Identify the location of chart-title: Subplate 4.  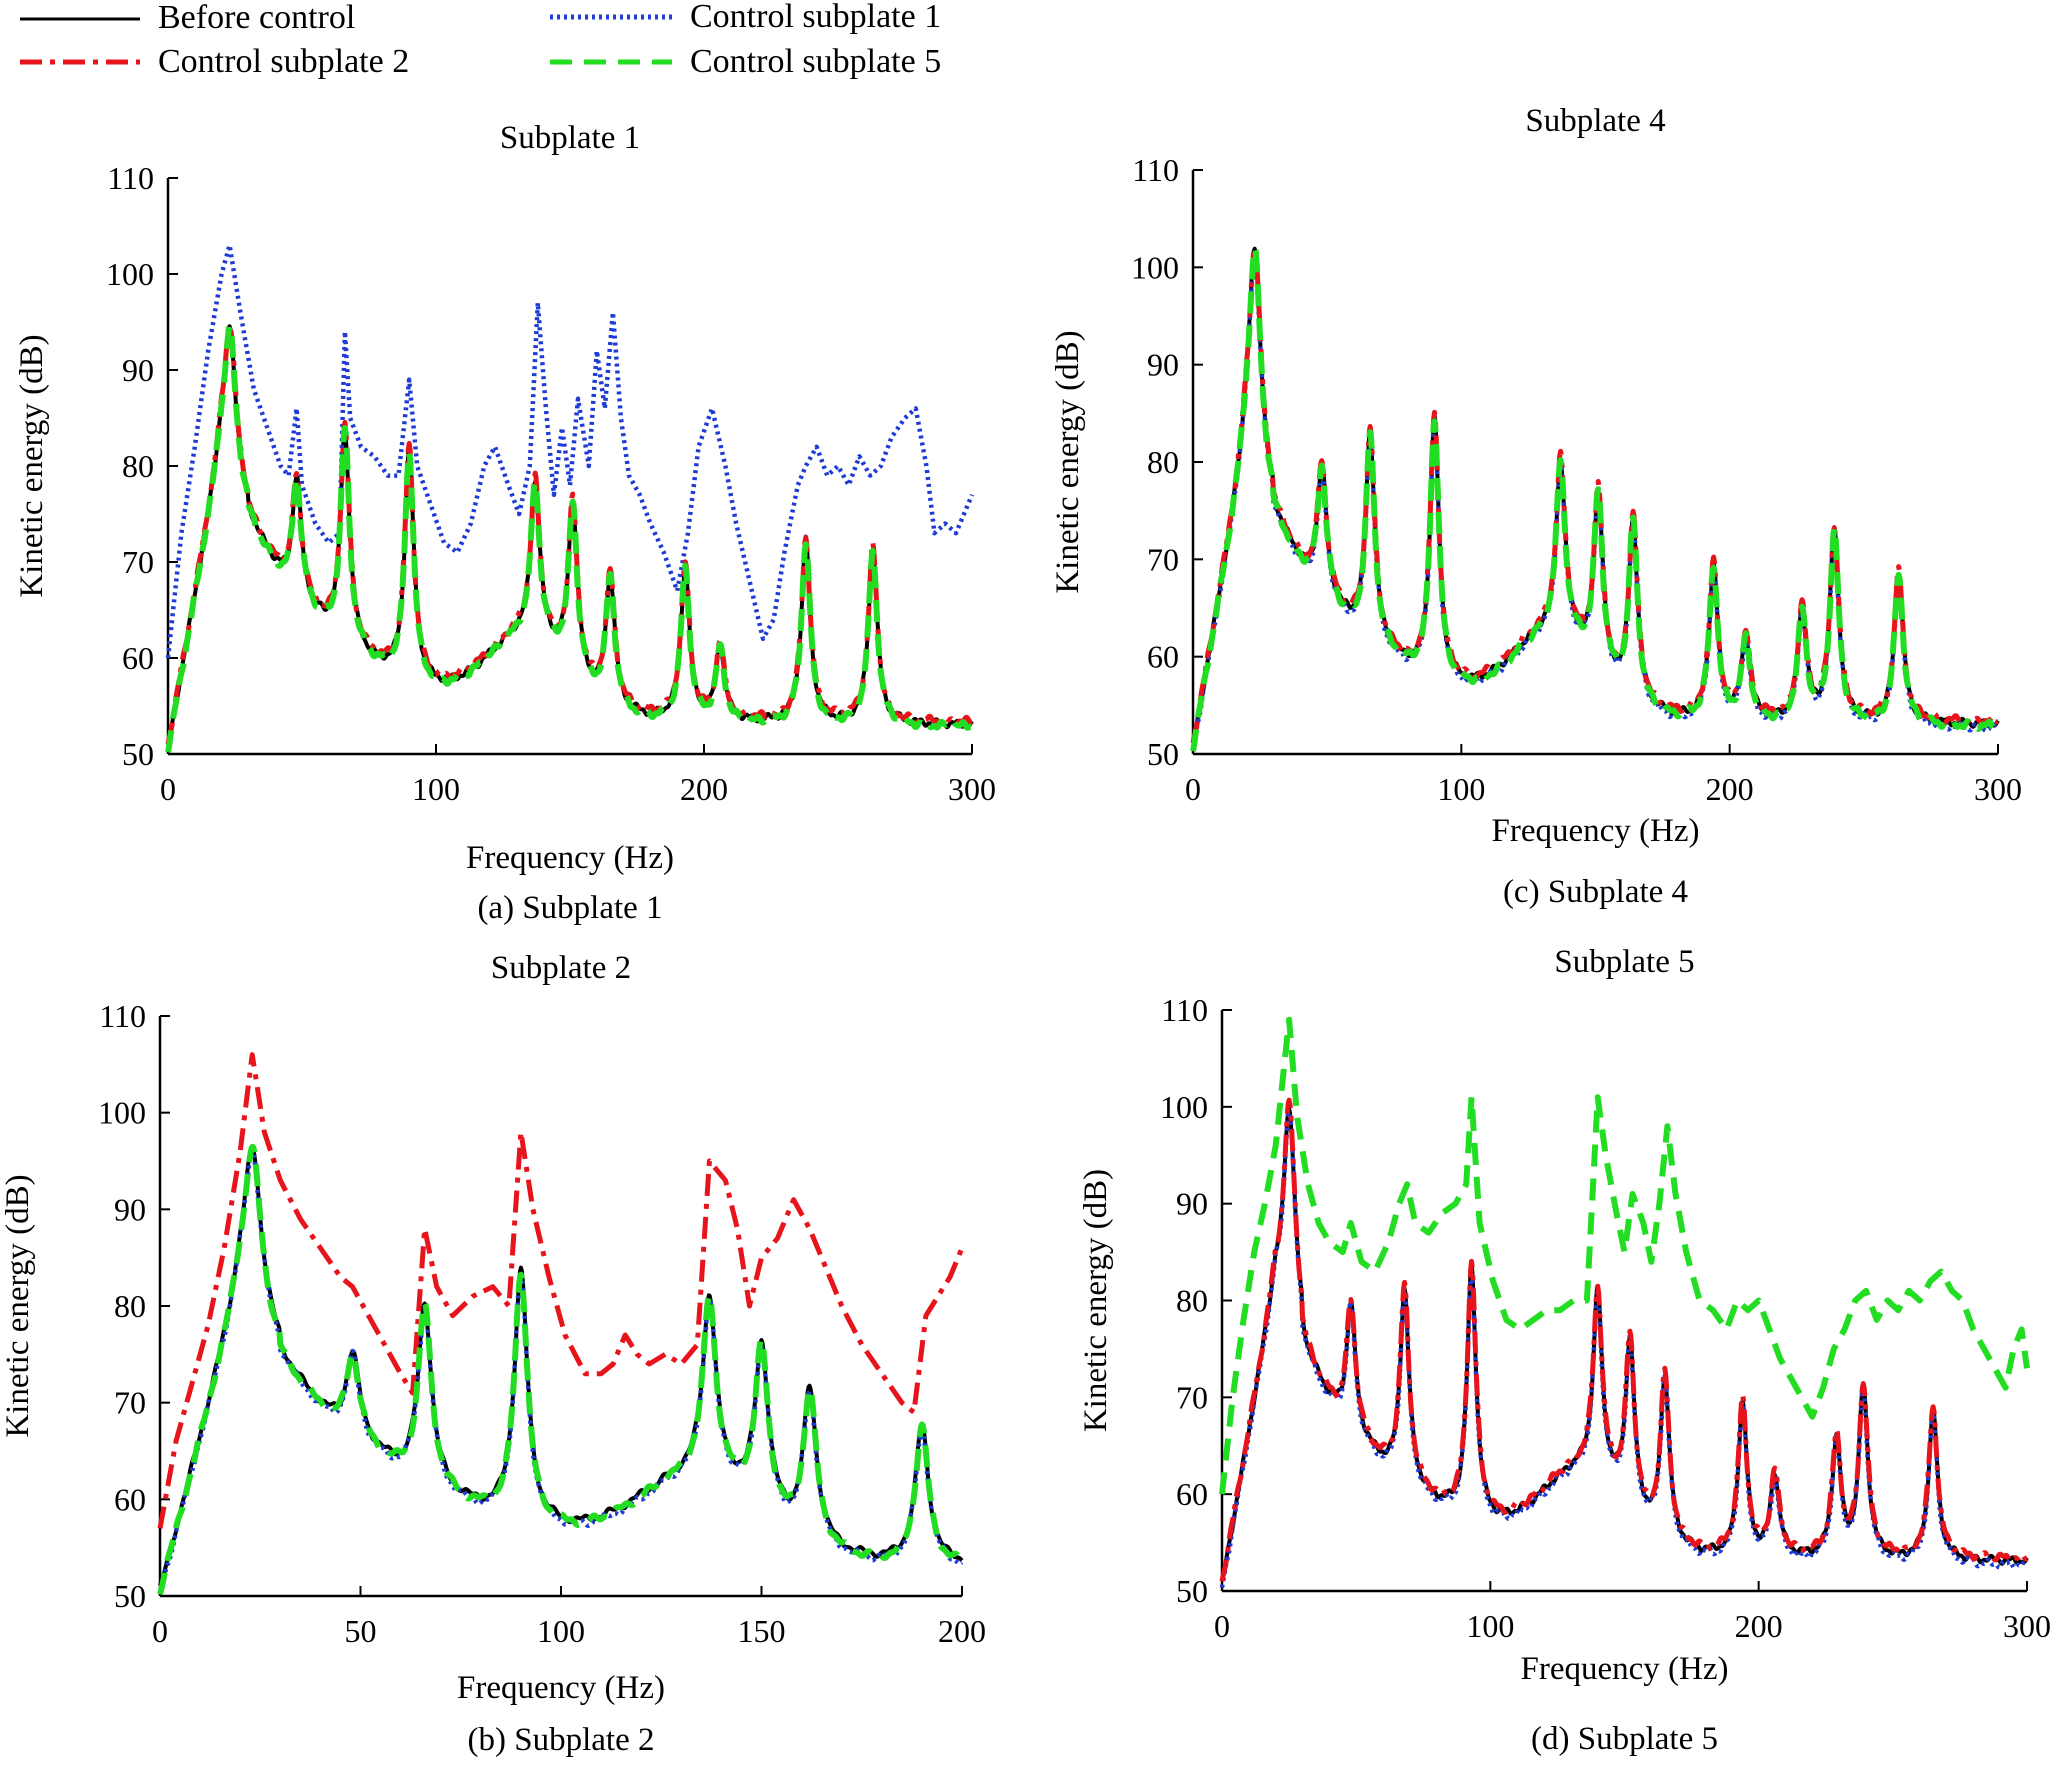
(1595, 121).